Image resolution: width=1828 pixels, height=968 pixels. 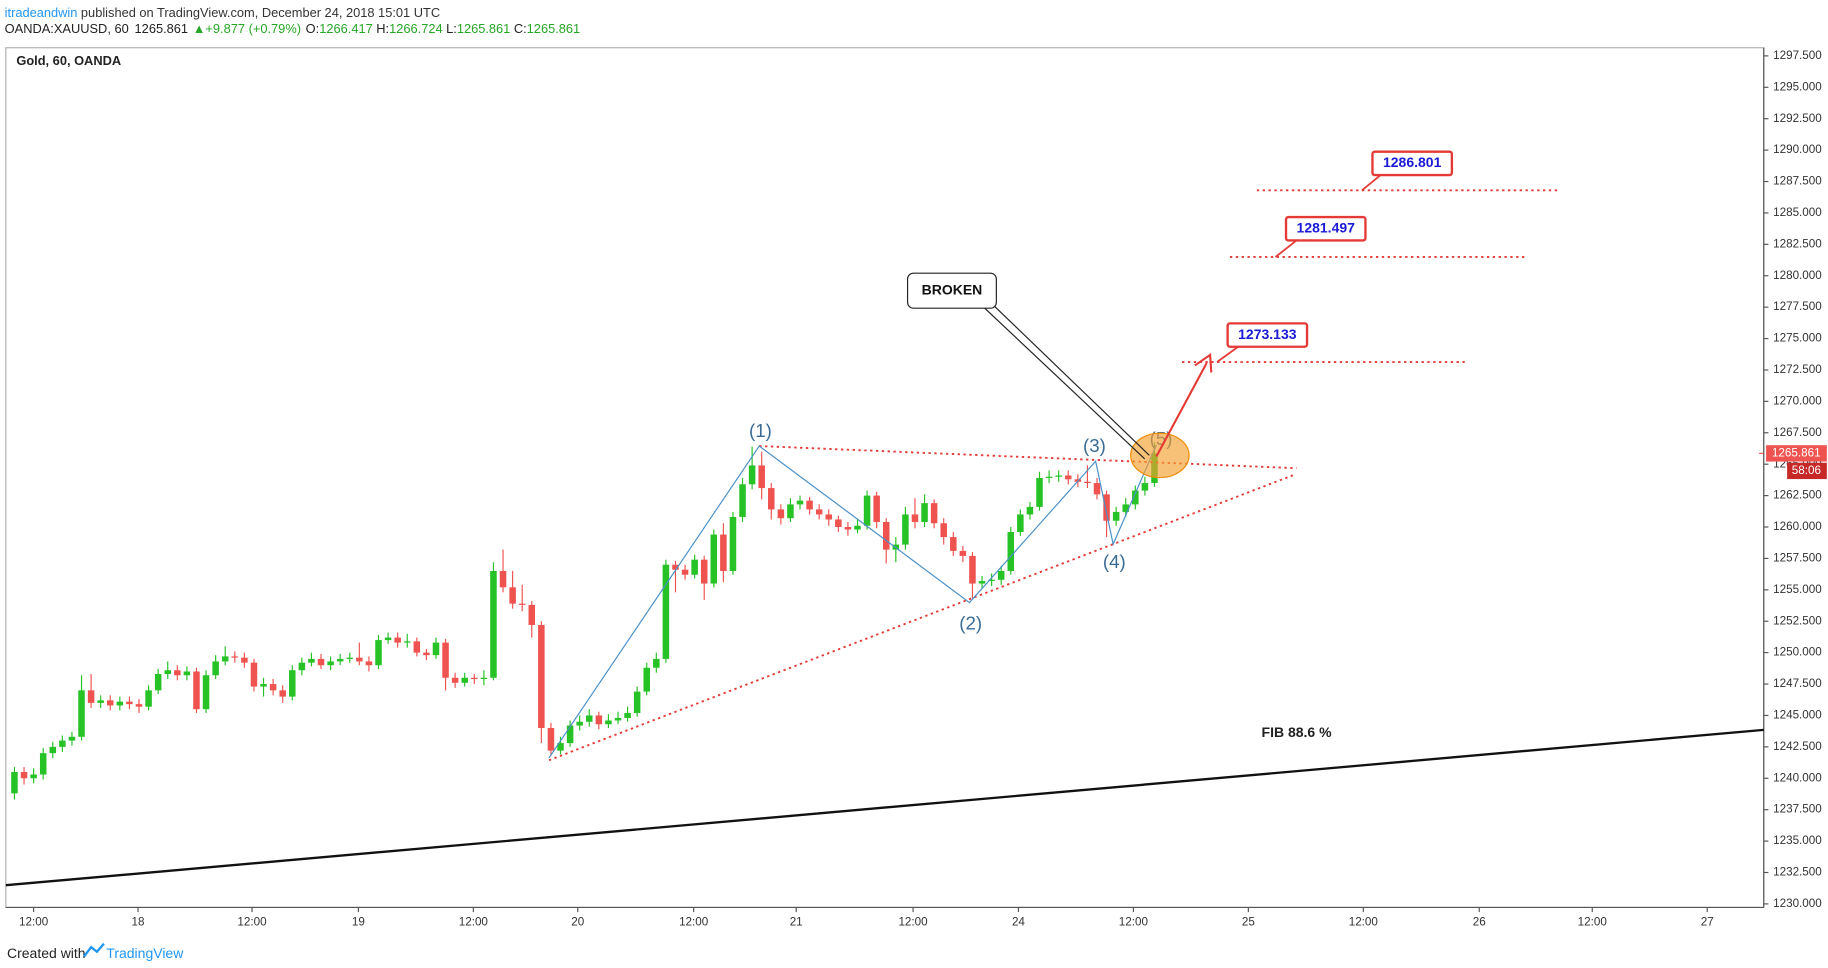 What do you see at coordinates (1796, 453) in the screenshot?
I see `last-price-box` at bounding box center [1796, 453].